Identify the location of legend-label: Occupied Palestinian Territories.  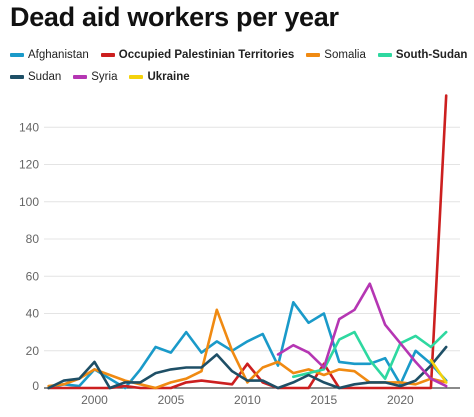
(206, 55).